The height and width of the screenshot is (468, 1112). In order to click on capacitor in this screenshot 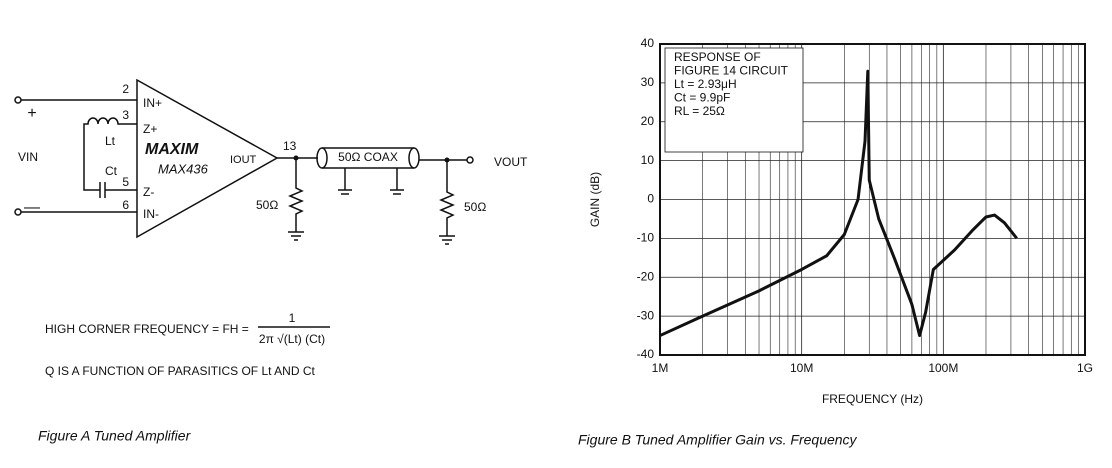, I will do `click(102, 190)`.